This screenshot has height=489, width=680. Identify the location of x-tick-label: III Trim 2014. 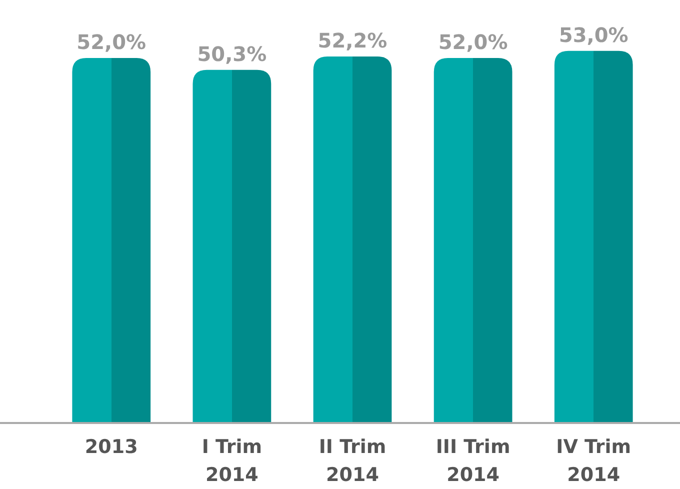
(473, 461).